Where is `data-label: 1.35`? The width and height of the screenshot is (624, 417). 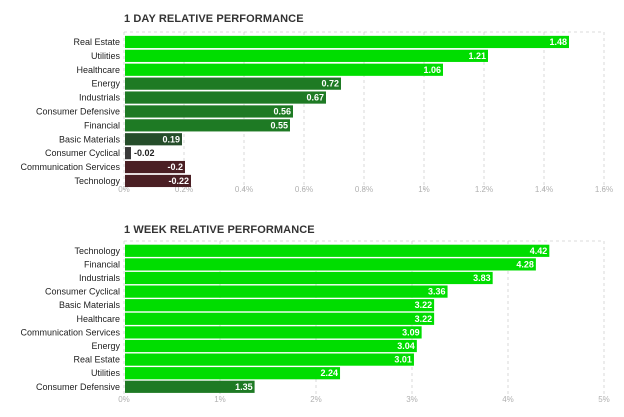
data-label: 1.35 is located at coordinates (244, 387).